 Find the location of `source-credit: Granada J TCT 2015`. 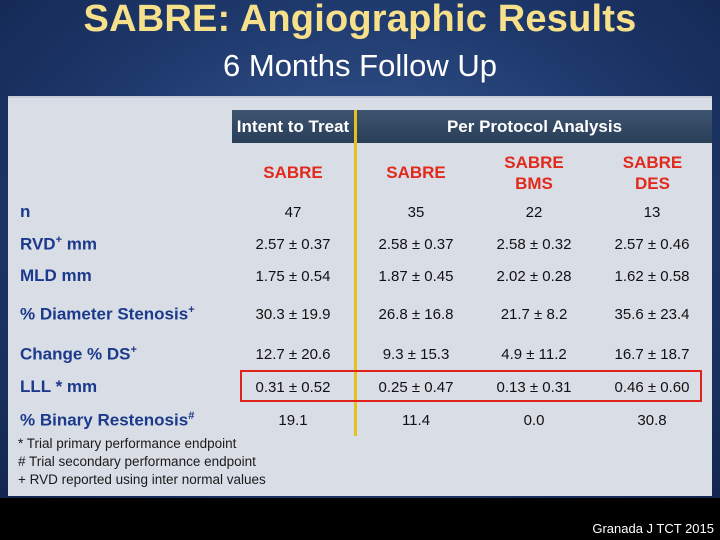

source-credit: Granada J TCT 2015 is located at coordinates (653, 528).